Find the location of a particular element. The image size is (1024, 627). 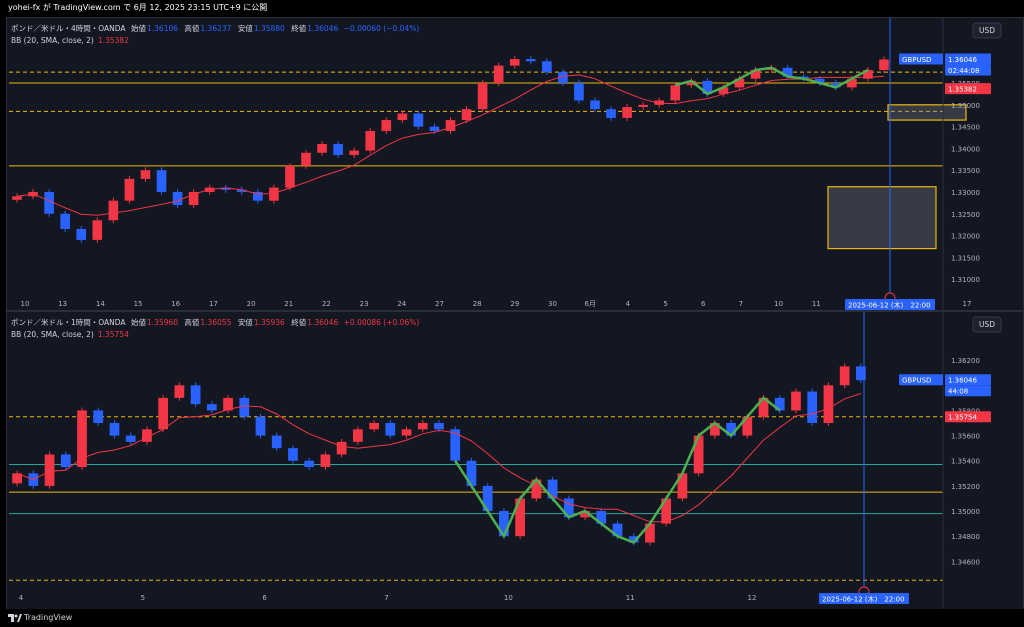

y-tick-label: 1.33000 is located at coordinates (965, 193).